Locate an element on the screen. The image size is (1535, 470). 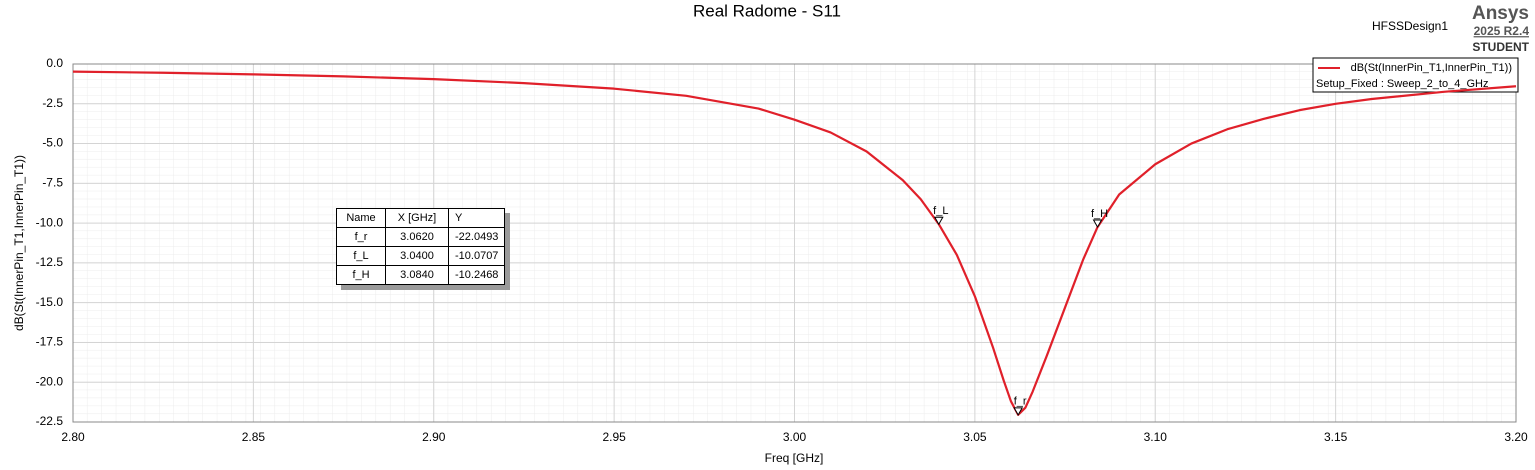
table-cell: Y is located at coordinates (476, 218).